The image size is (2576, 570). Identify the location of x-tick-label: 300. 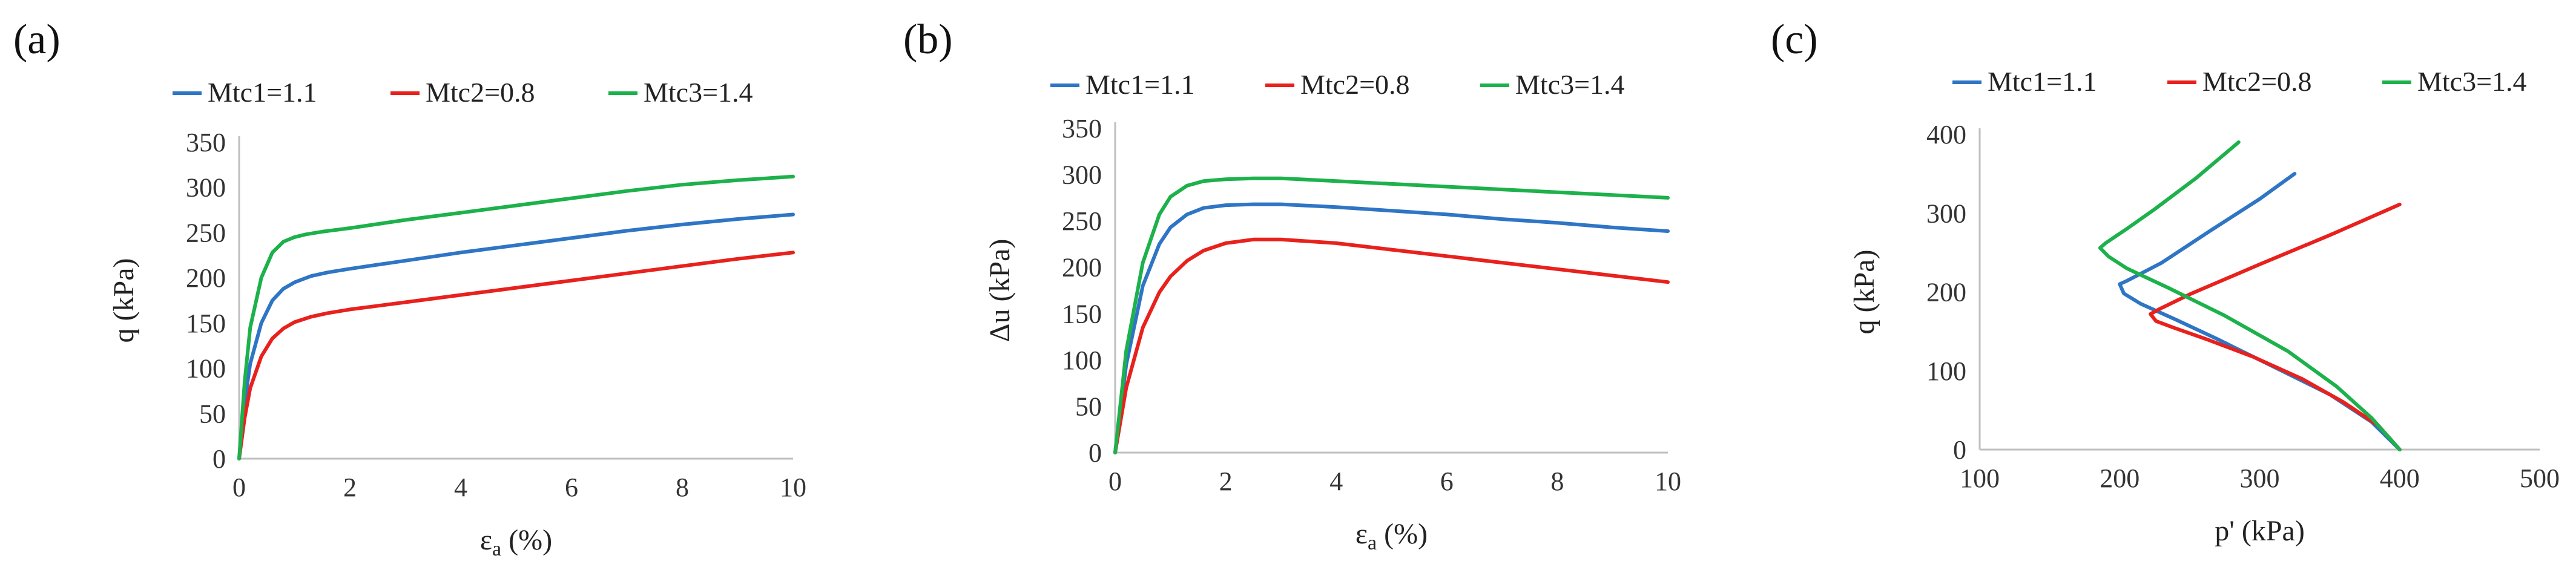
(2260, 478).